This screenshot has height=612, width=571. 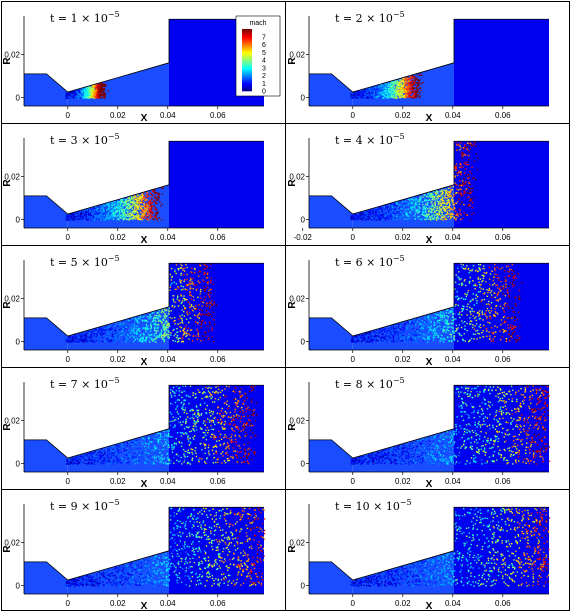 I want to click on panel-6: 0 0.02 0.04 0.06 0 0.02 X Rt = 6 × 10−5, so click(x=418, y=310).